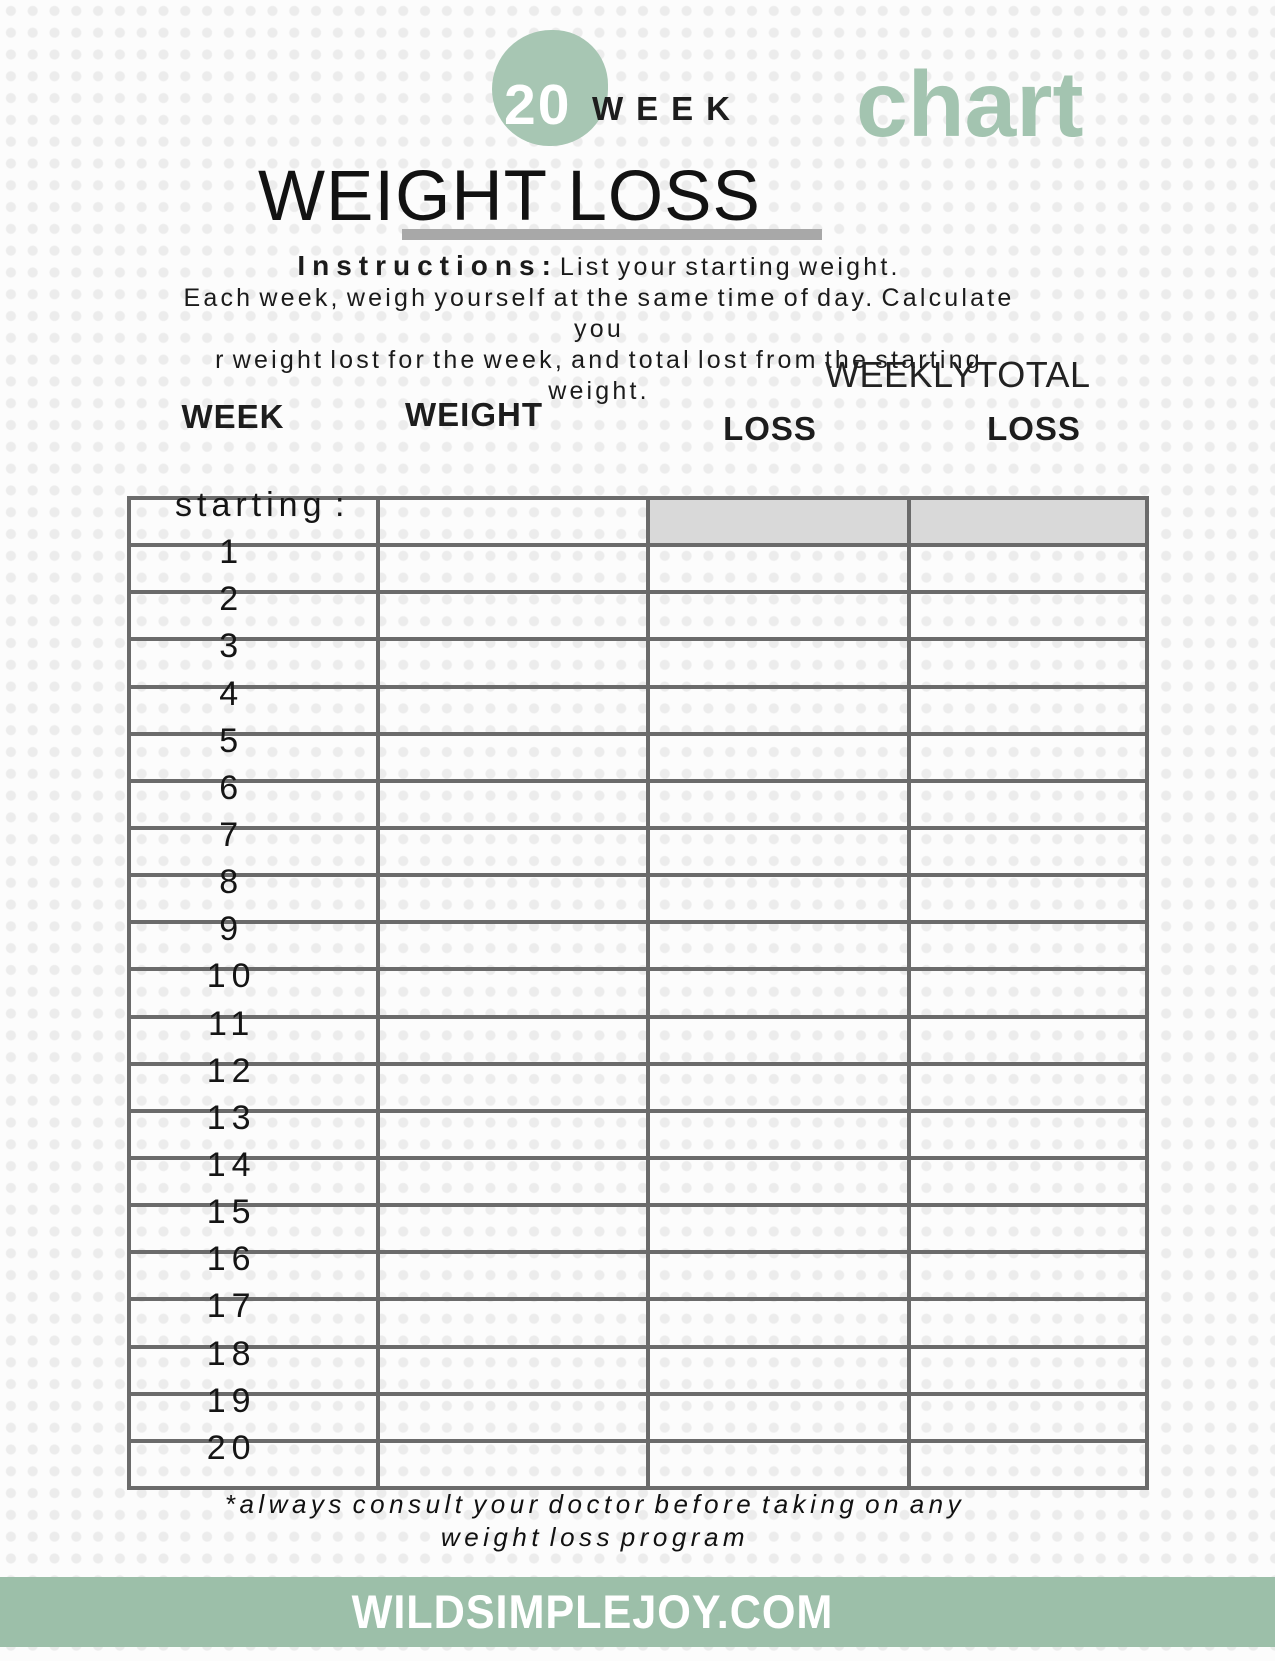  Describe the element at coordinates (232, 599) in the screenshot. I see `week-label: 2` at that location.